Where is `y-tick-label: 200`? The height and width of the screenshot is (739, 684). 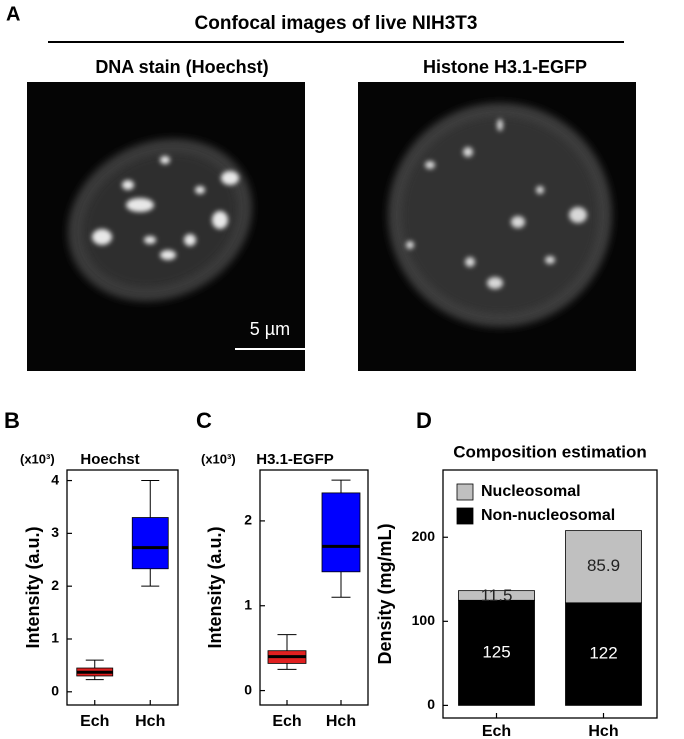 y-tick-label: 200 is located at coordinates (424, 536).